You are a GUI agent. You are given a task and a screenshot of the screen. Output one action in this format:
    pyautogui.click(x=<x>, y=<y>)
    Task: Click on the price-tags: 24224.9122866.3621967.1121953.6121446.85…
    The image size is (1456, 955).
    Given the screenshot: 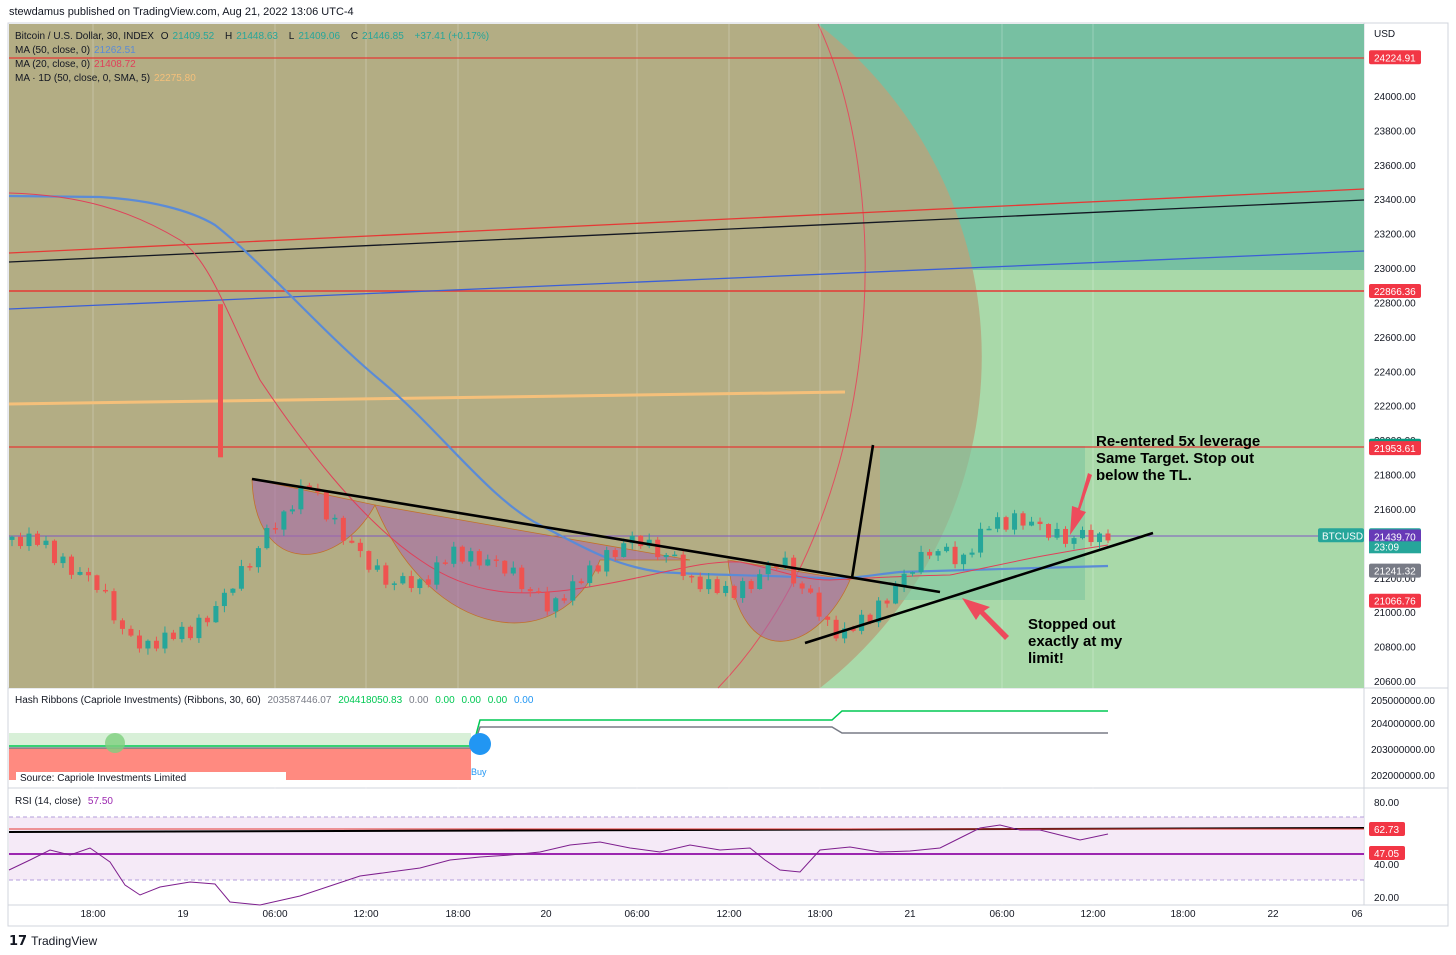 What is the action you would take?
    pyautogui.click(x=1369, y=329)
    